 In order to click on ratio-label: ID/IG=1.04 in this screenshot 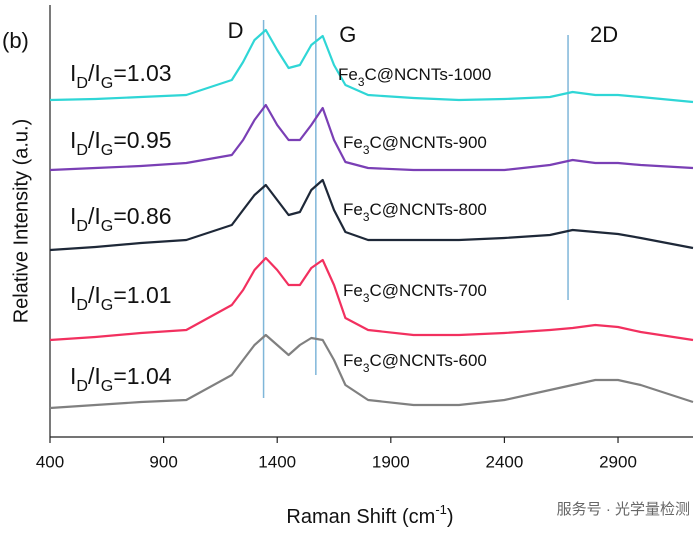, I will do `click(121, 379)`.